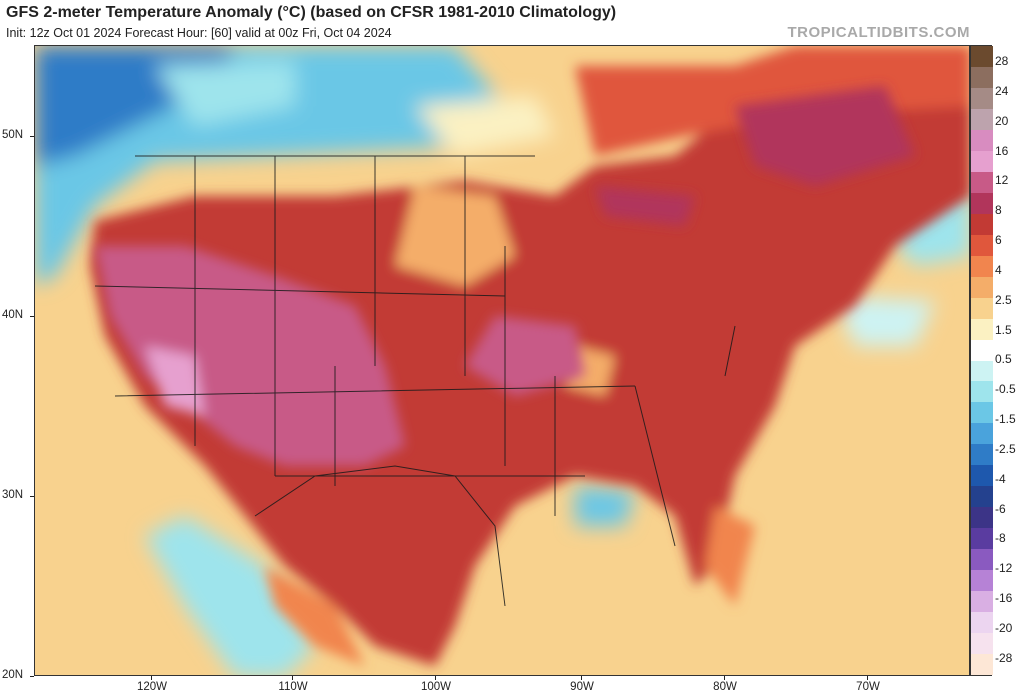 The width and height of the screenshot is (1024, 696). I want to click on lon-label-90w: 90W, so click(582, 687).